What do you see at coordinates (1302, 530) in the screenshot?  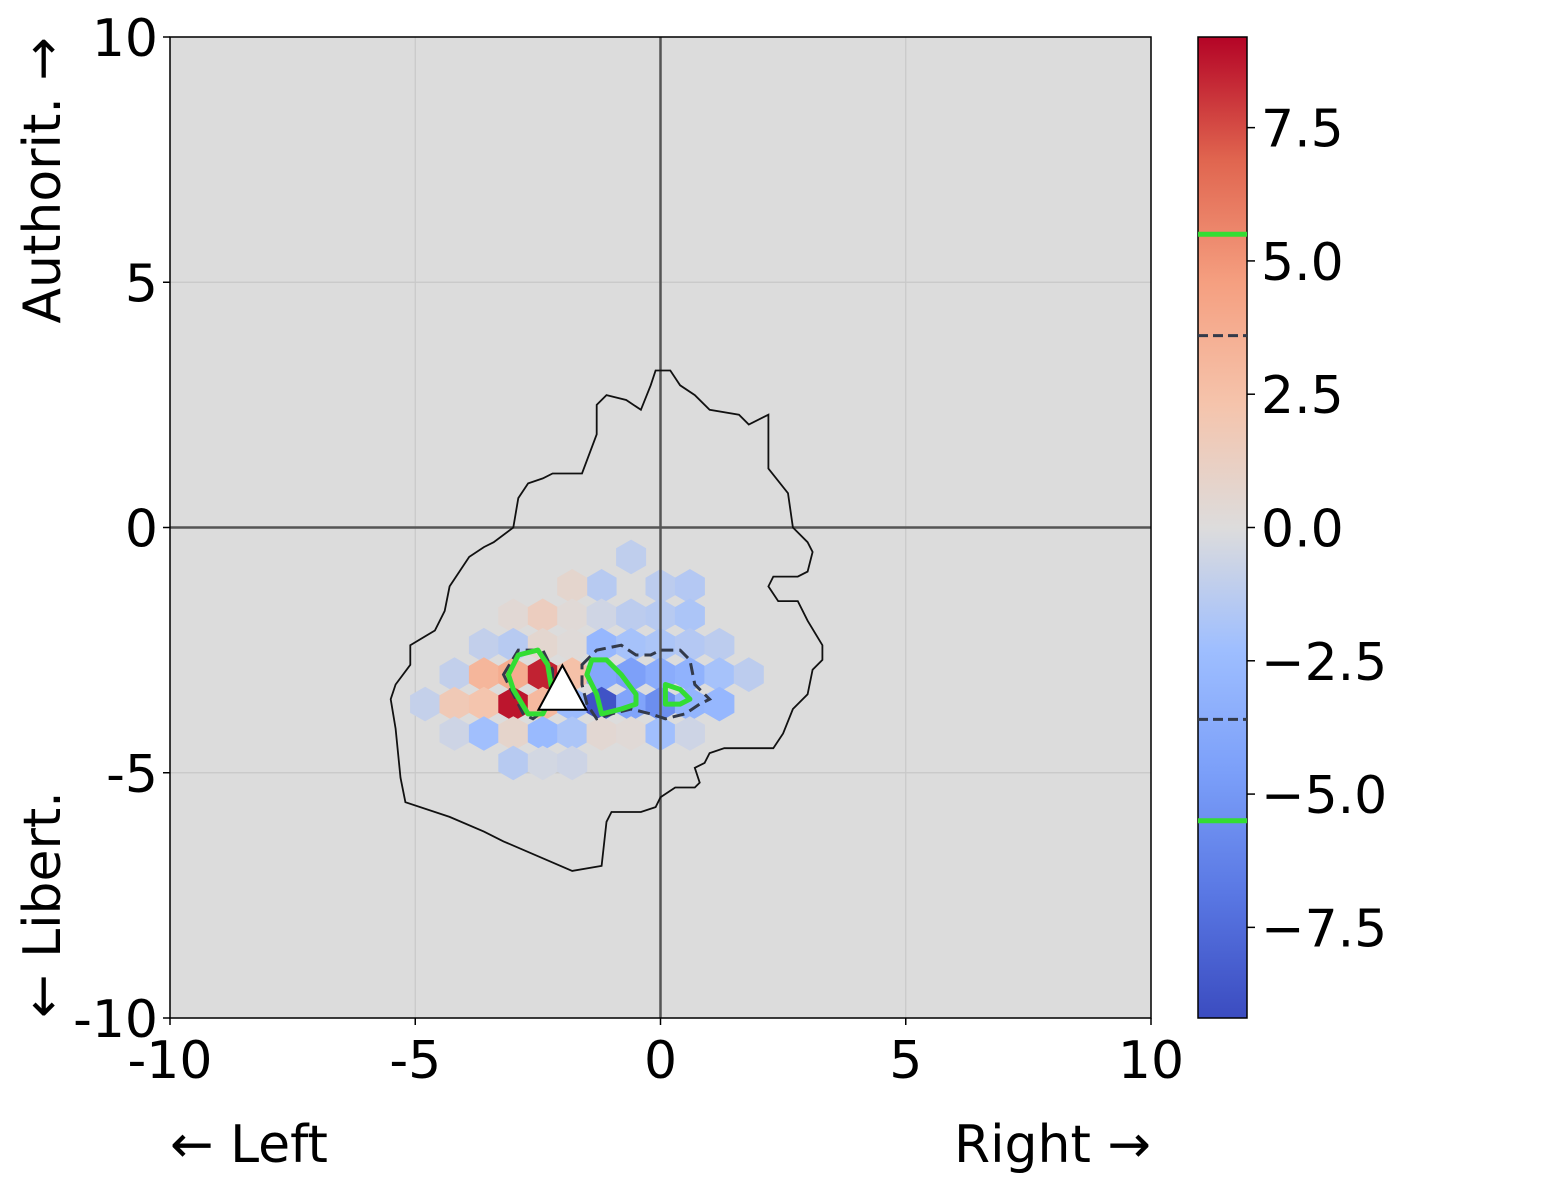 I see `colorbar-tick-label-3: 0.0` at bounding box center [1302, 530].